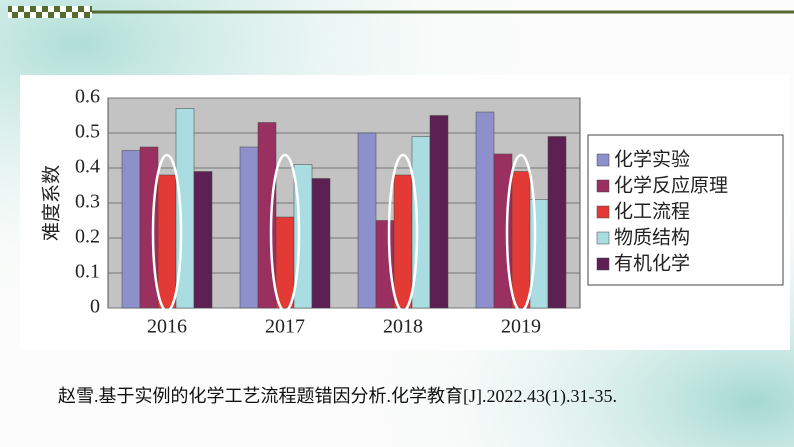 The height and width of the screenshot is (447, 794). What do you see at coordinates (652, 264) in the screenshot?
I see `legend-label: 有机化学` at bounding box center [652, 264].